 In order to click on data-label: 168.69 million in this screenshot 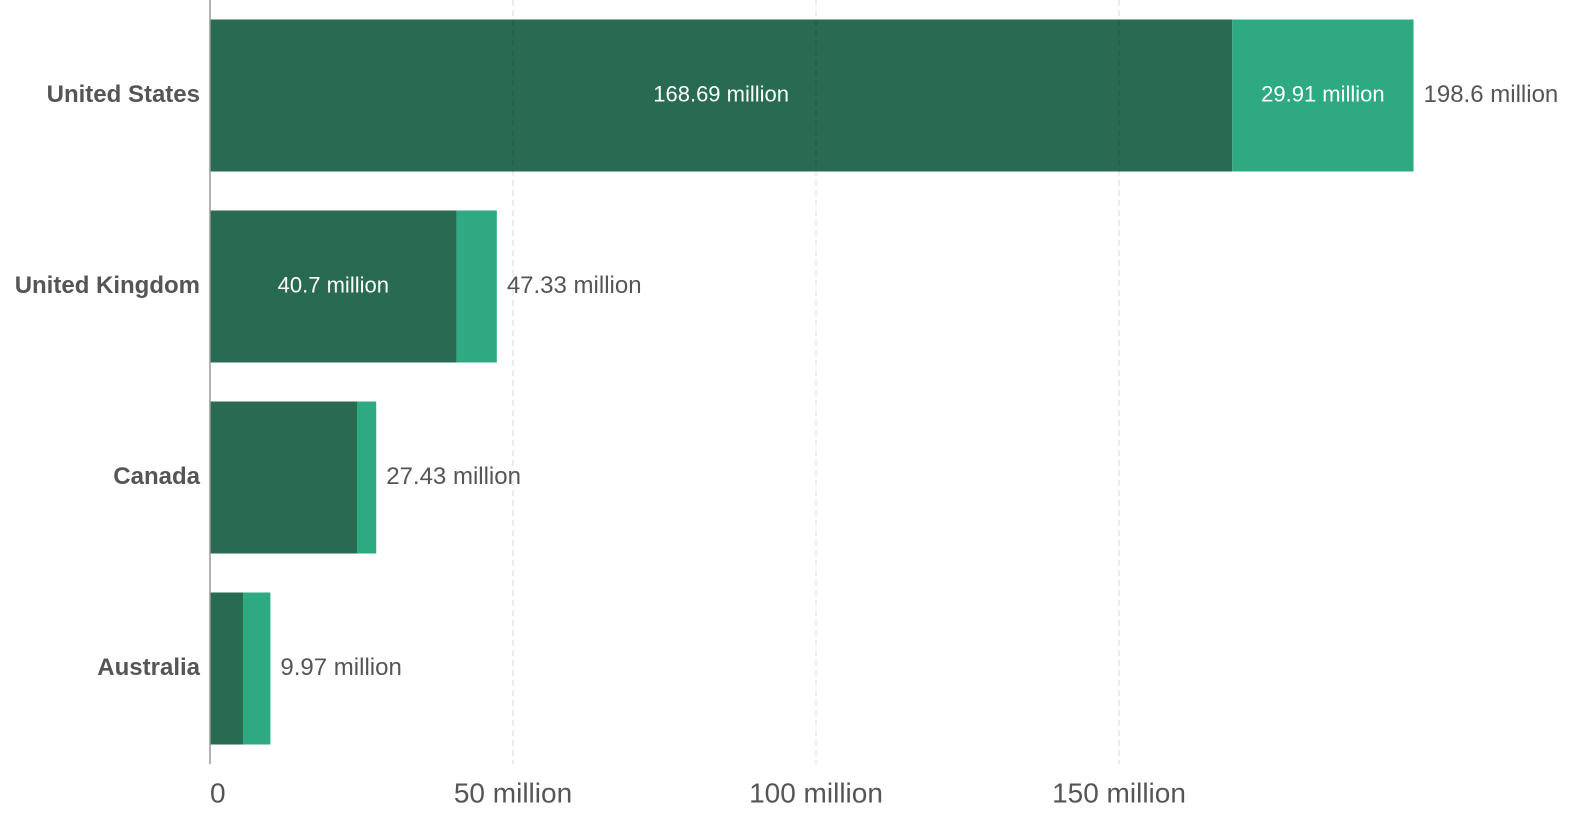, I will do `click(721, 93)`.